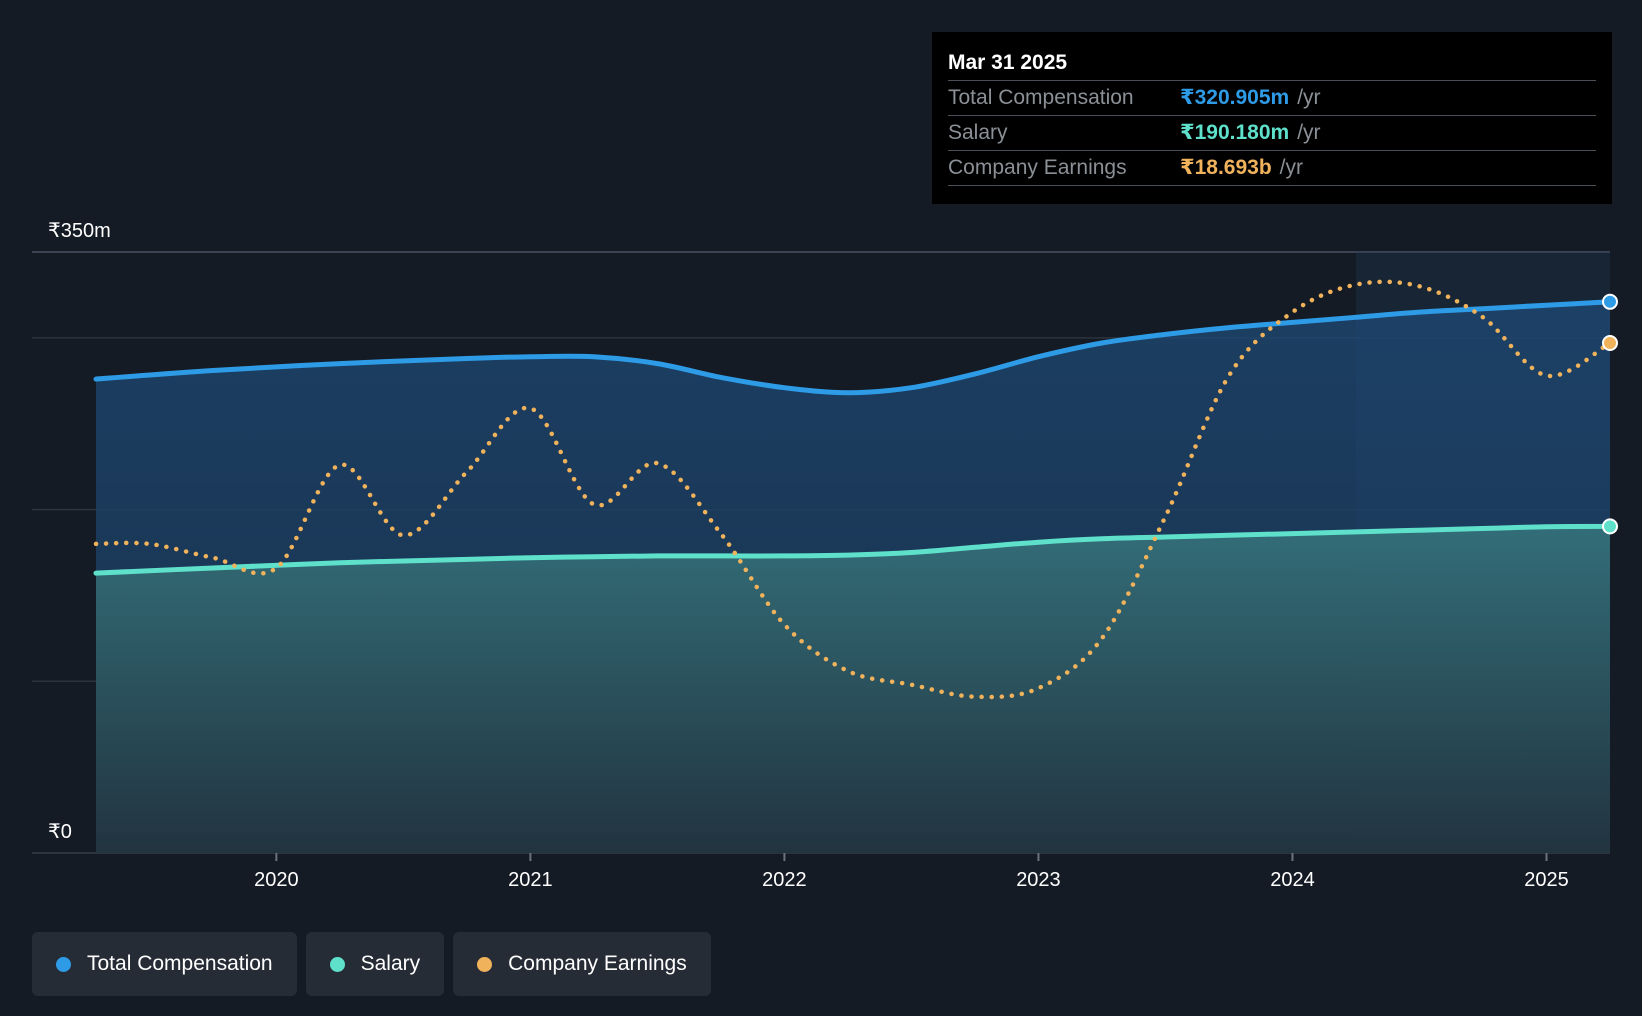  What do you see at coordinates (1038, 880) in the screenshot?
I see `x-tick-label: 2023` at bounding box center [1038, 880].